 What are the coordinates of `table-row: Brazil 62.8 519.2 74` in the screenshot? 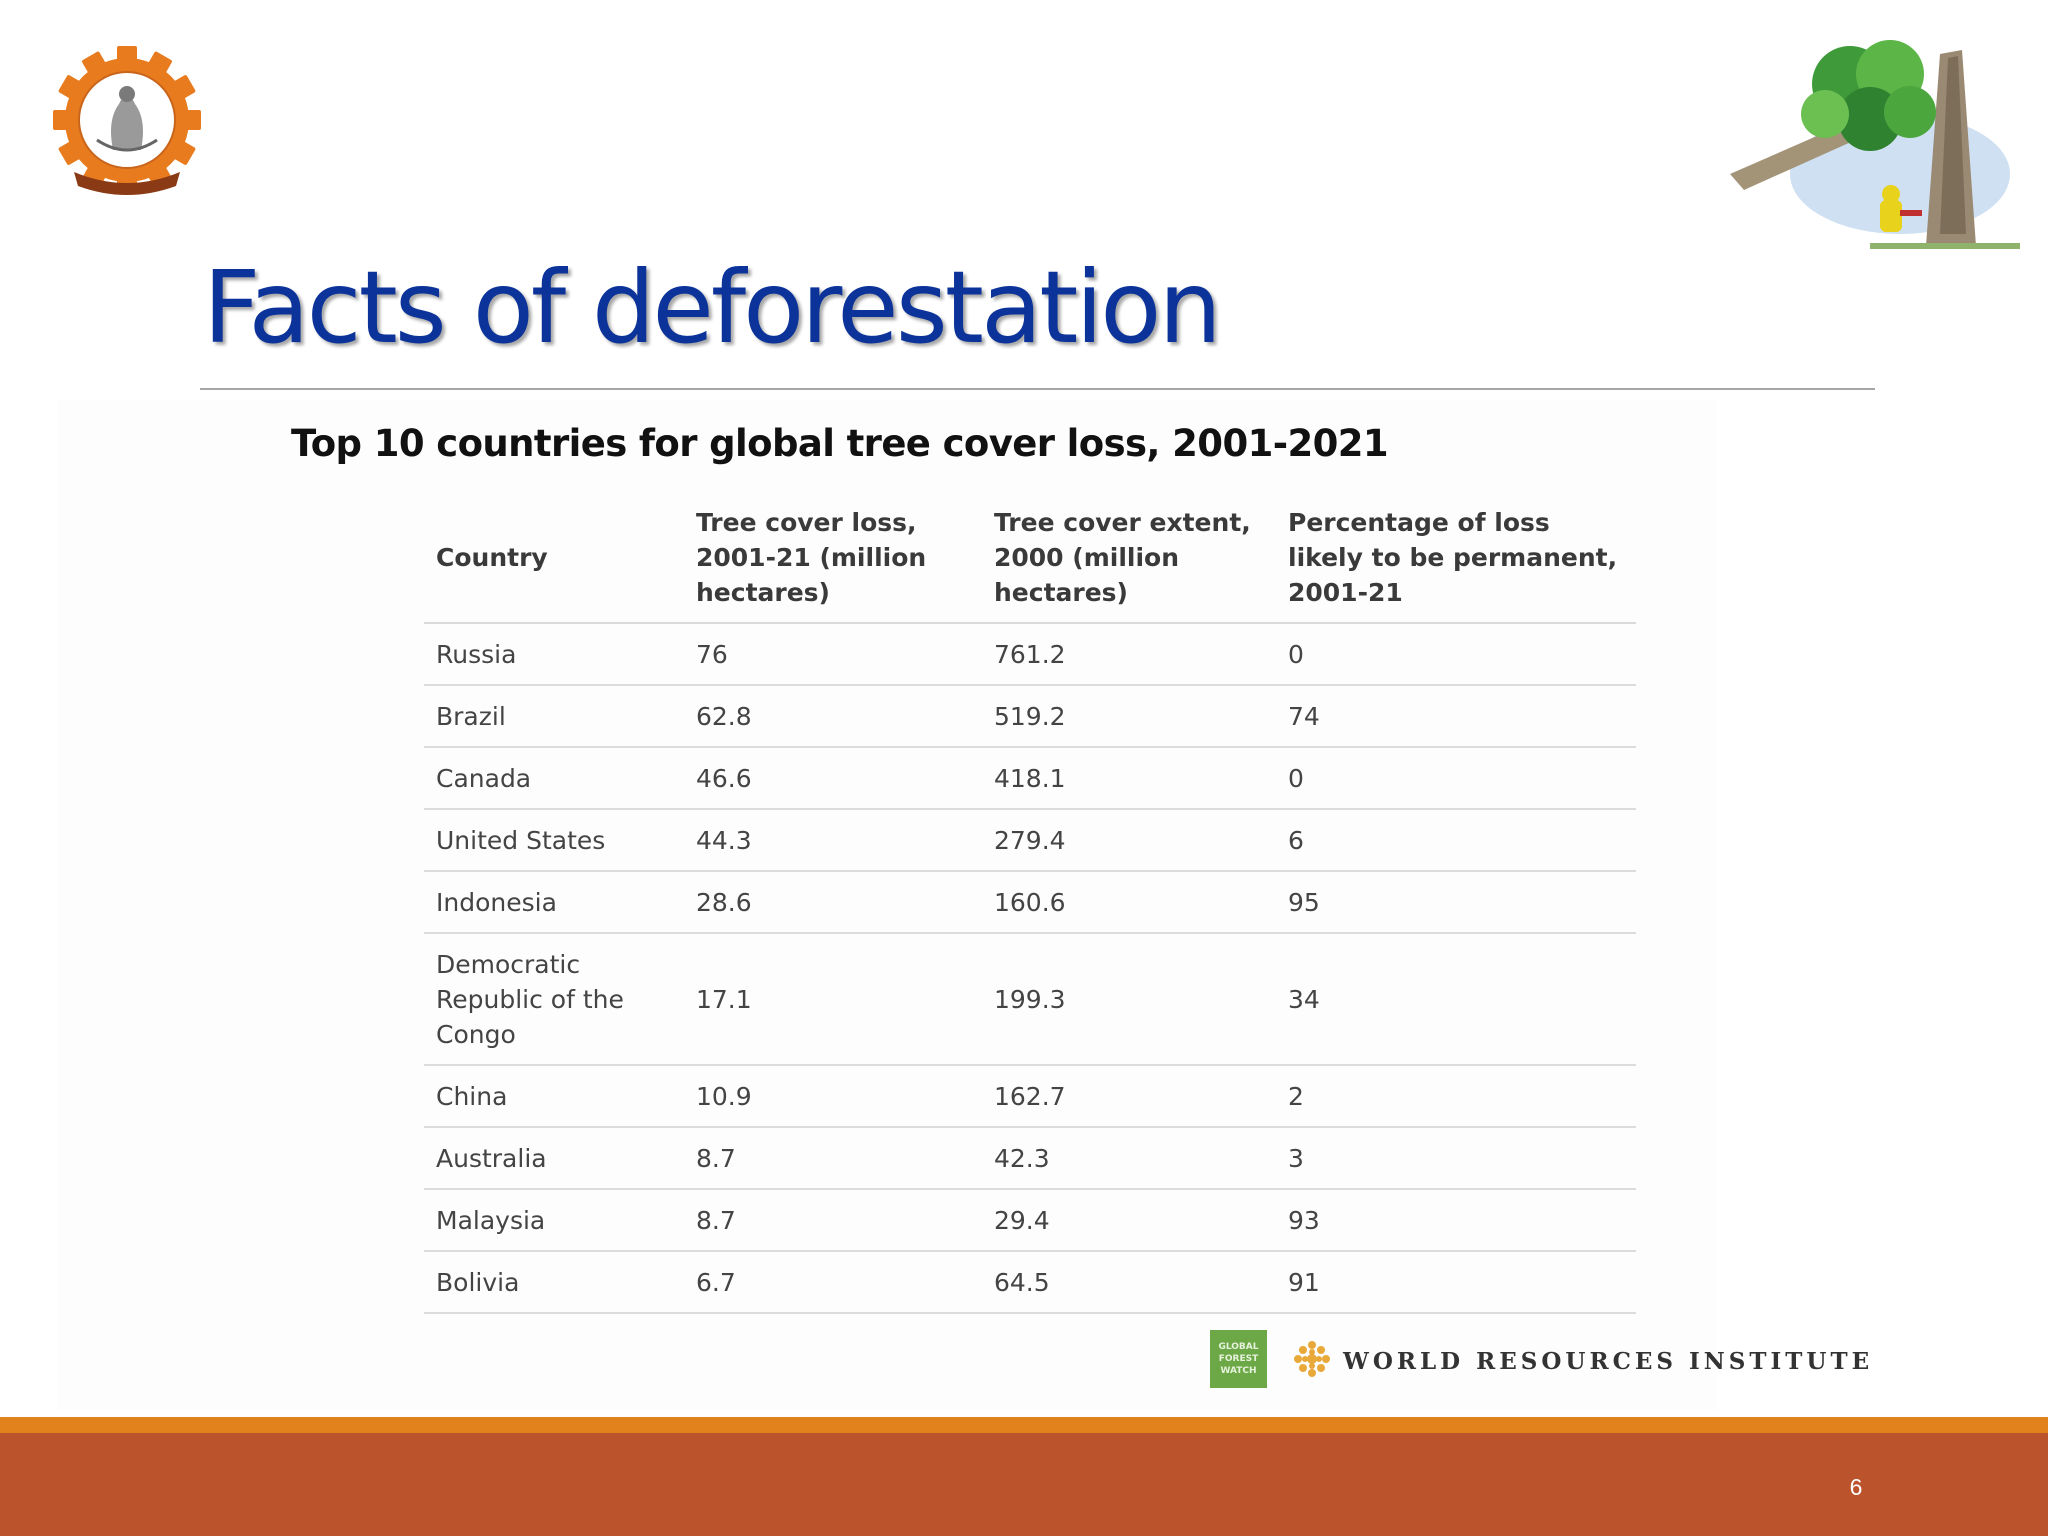 It's located at (1030, 716).